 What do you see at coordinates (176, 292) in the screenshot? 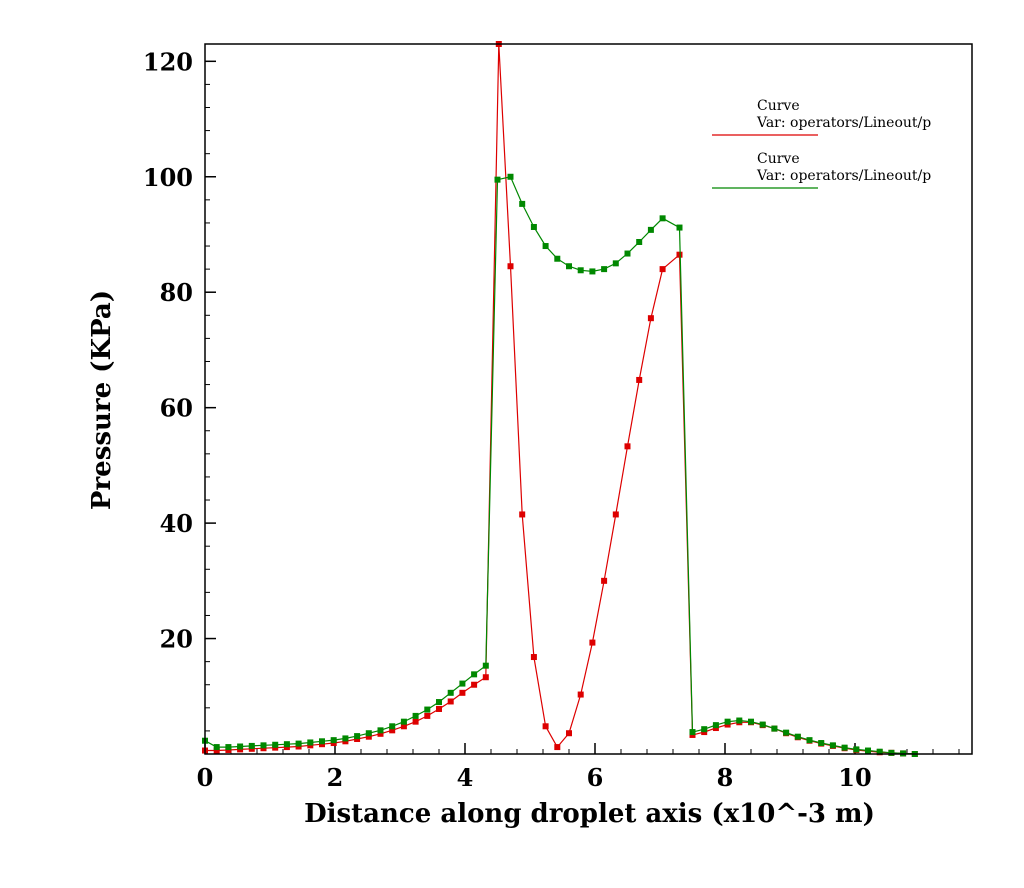
I see `y-tick-label: 80` at bounding box center [176, 292].